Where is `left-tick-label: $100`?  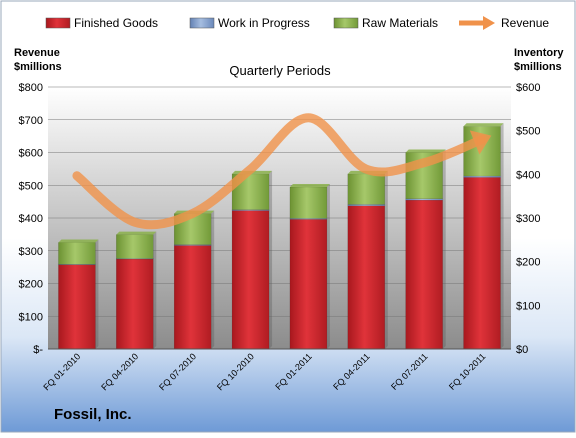
left-tick-label: $100 is located at coordinates (31, 317).